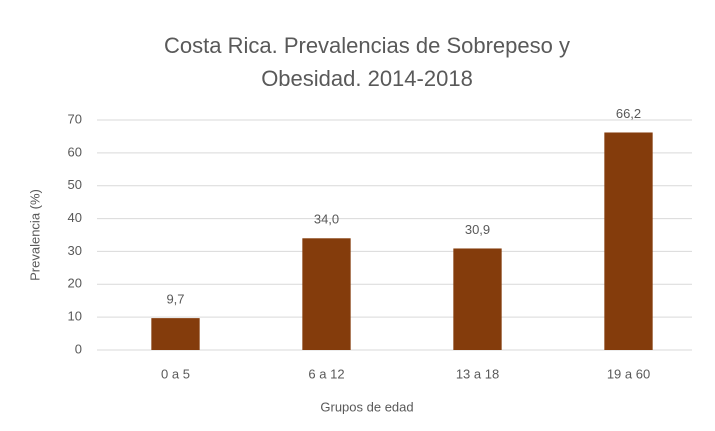 Image resolution: width=715 pixels, height=431 pixels. Describe the element at coordinates (367, 78) in the screenshot. I see `chart-title: Obesidad. 2014-2018` at that location.